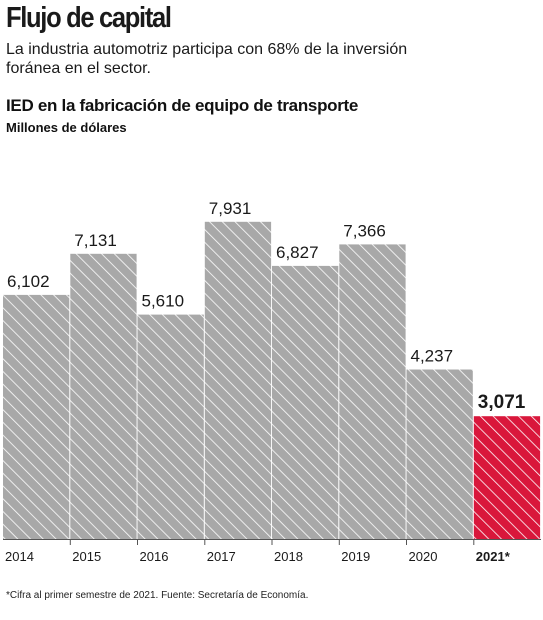  What do you see at coordinates (507, 477) in the screenshot?
I see `bar-2021` at bounding box center [507, 477].